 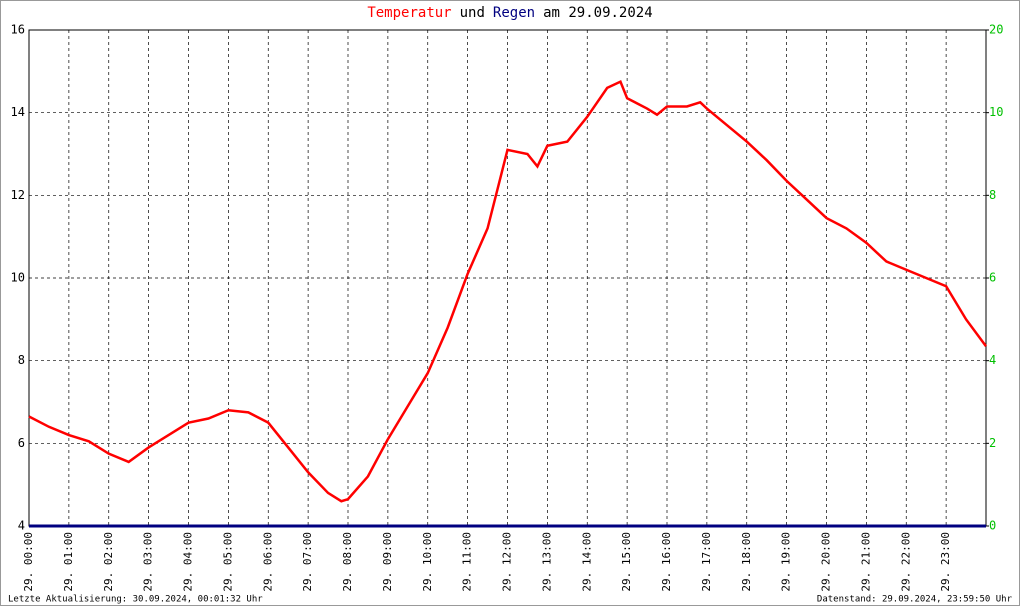 What do you see at coordinates (472, 13) in the screenshot?
I see `title-part: und` at bounding box center [472, 13].